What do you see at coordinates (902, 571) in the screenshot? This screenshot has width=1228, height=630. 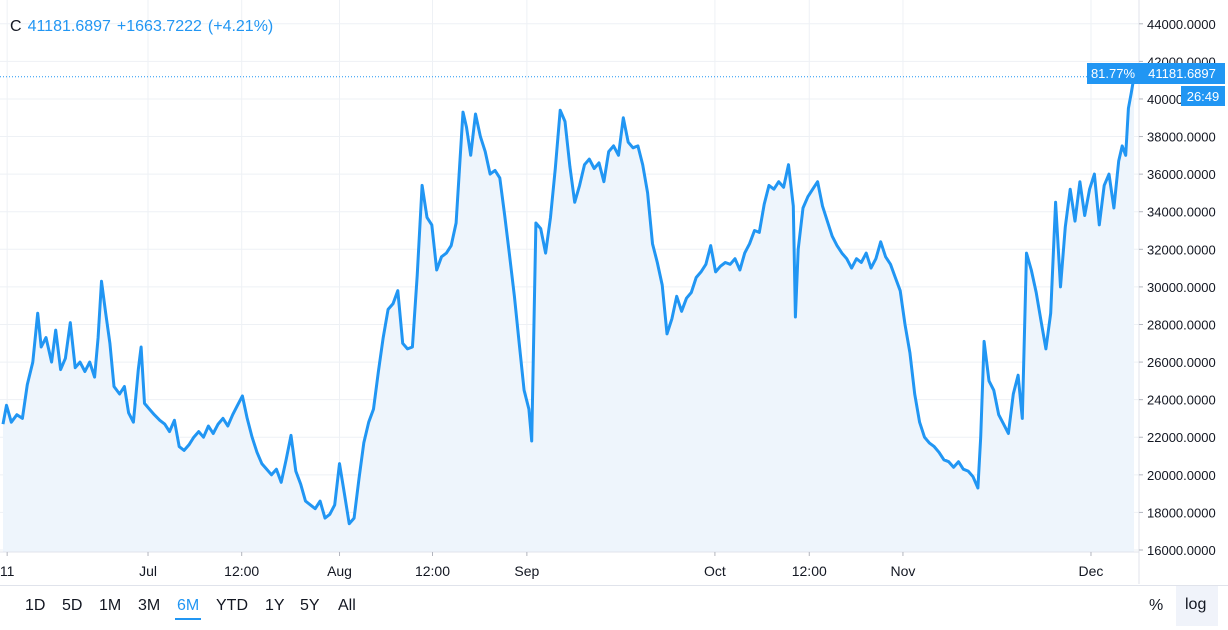 I see `x-tick-label: Nov` at bounding box center [902, 571].